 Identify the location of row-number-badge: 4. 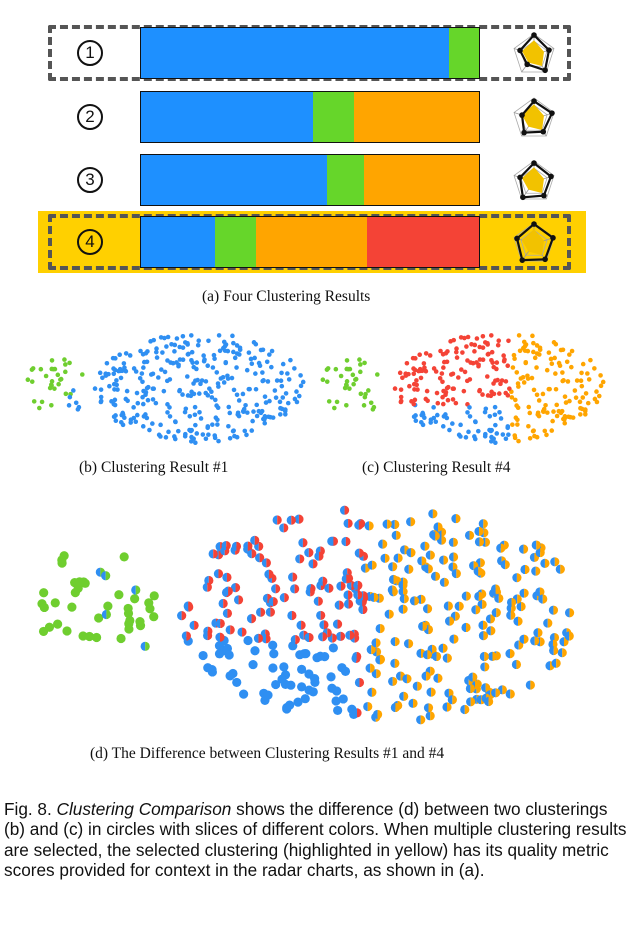
(90, 242).